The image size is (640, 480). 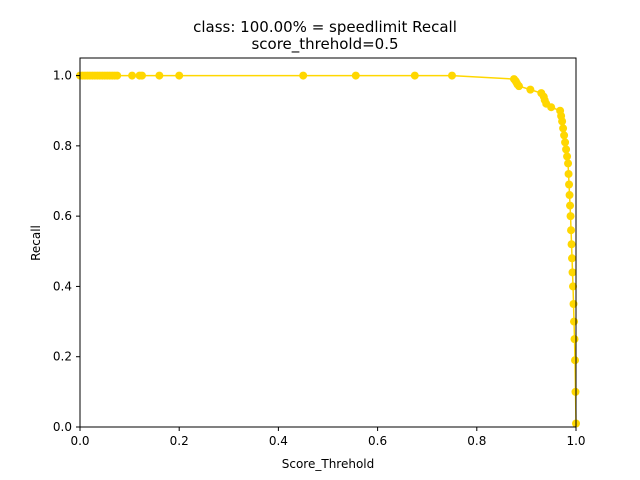 I want to click on x-axis: 0.0 0.2 0.4 0.6 0.8 1.0, so click(x=328, y=437).